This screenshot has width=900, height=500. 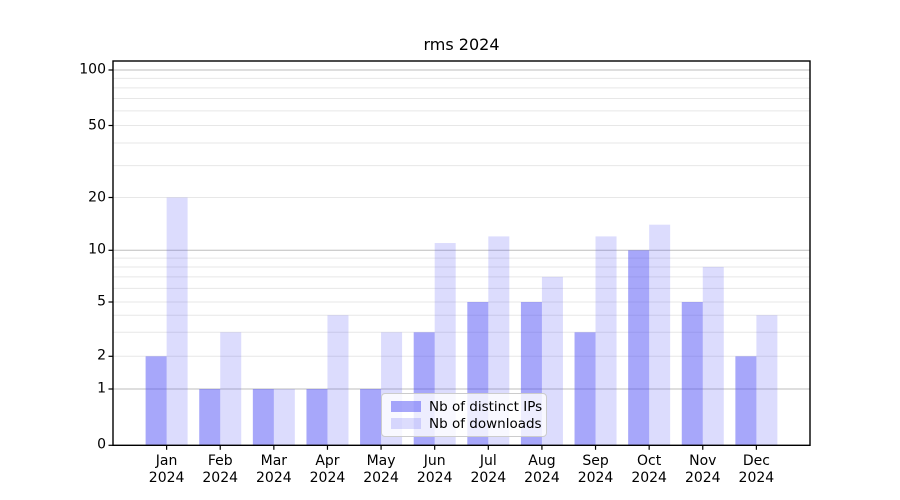 I want to click on x-tick-label: Sep 2024, so click(x=596, y=470).